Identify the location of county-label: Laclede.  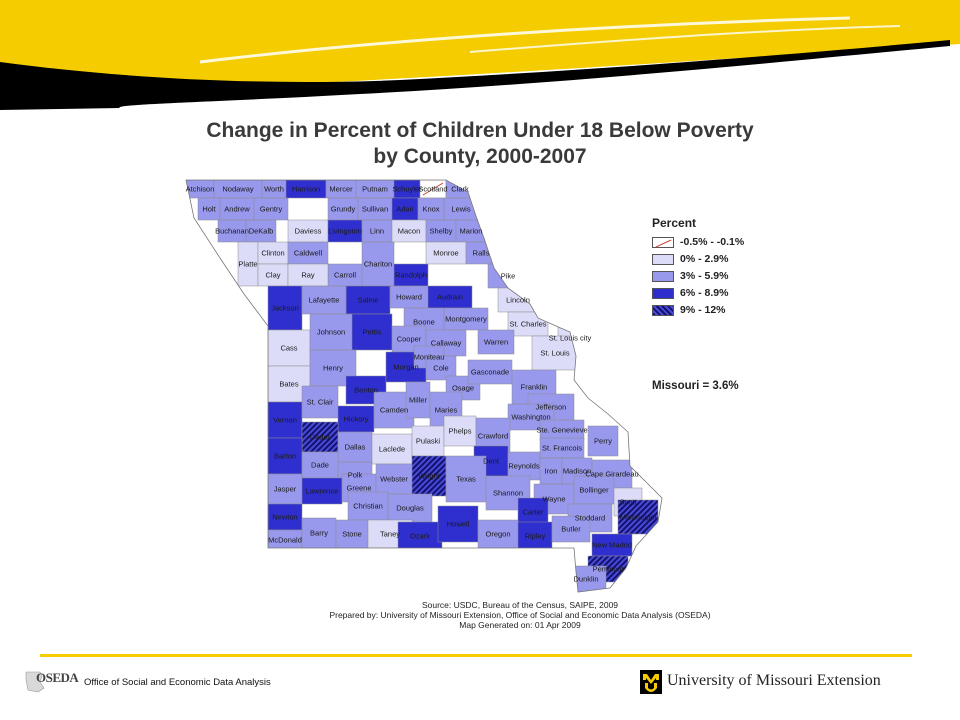
(392, 449).